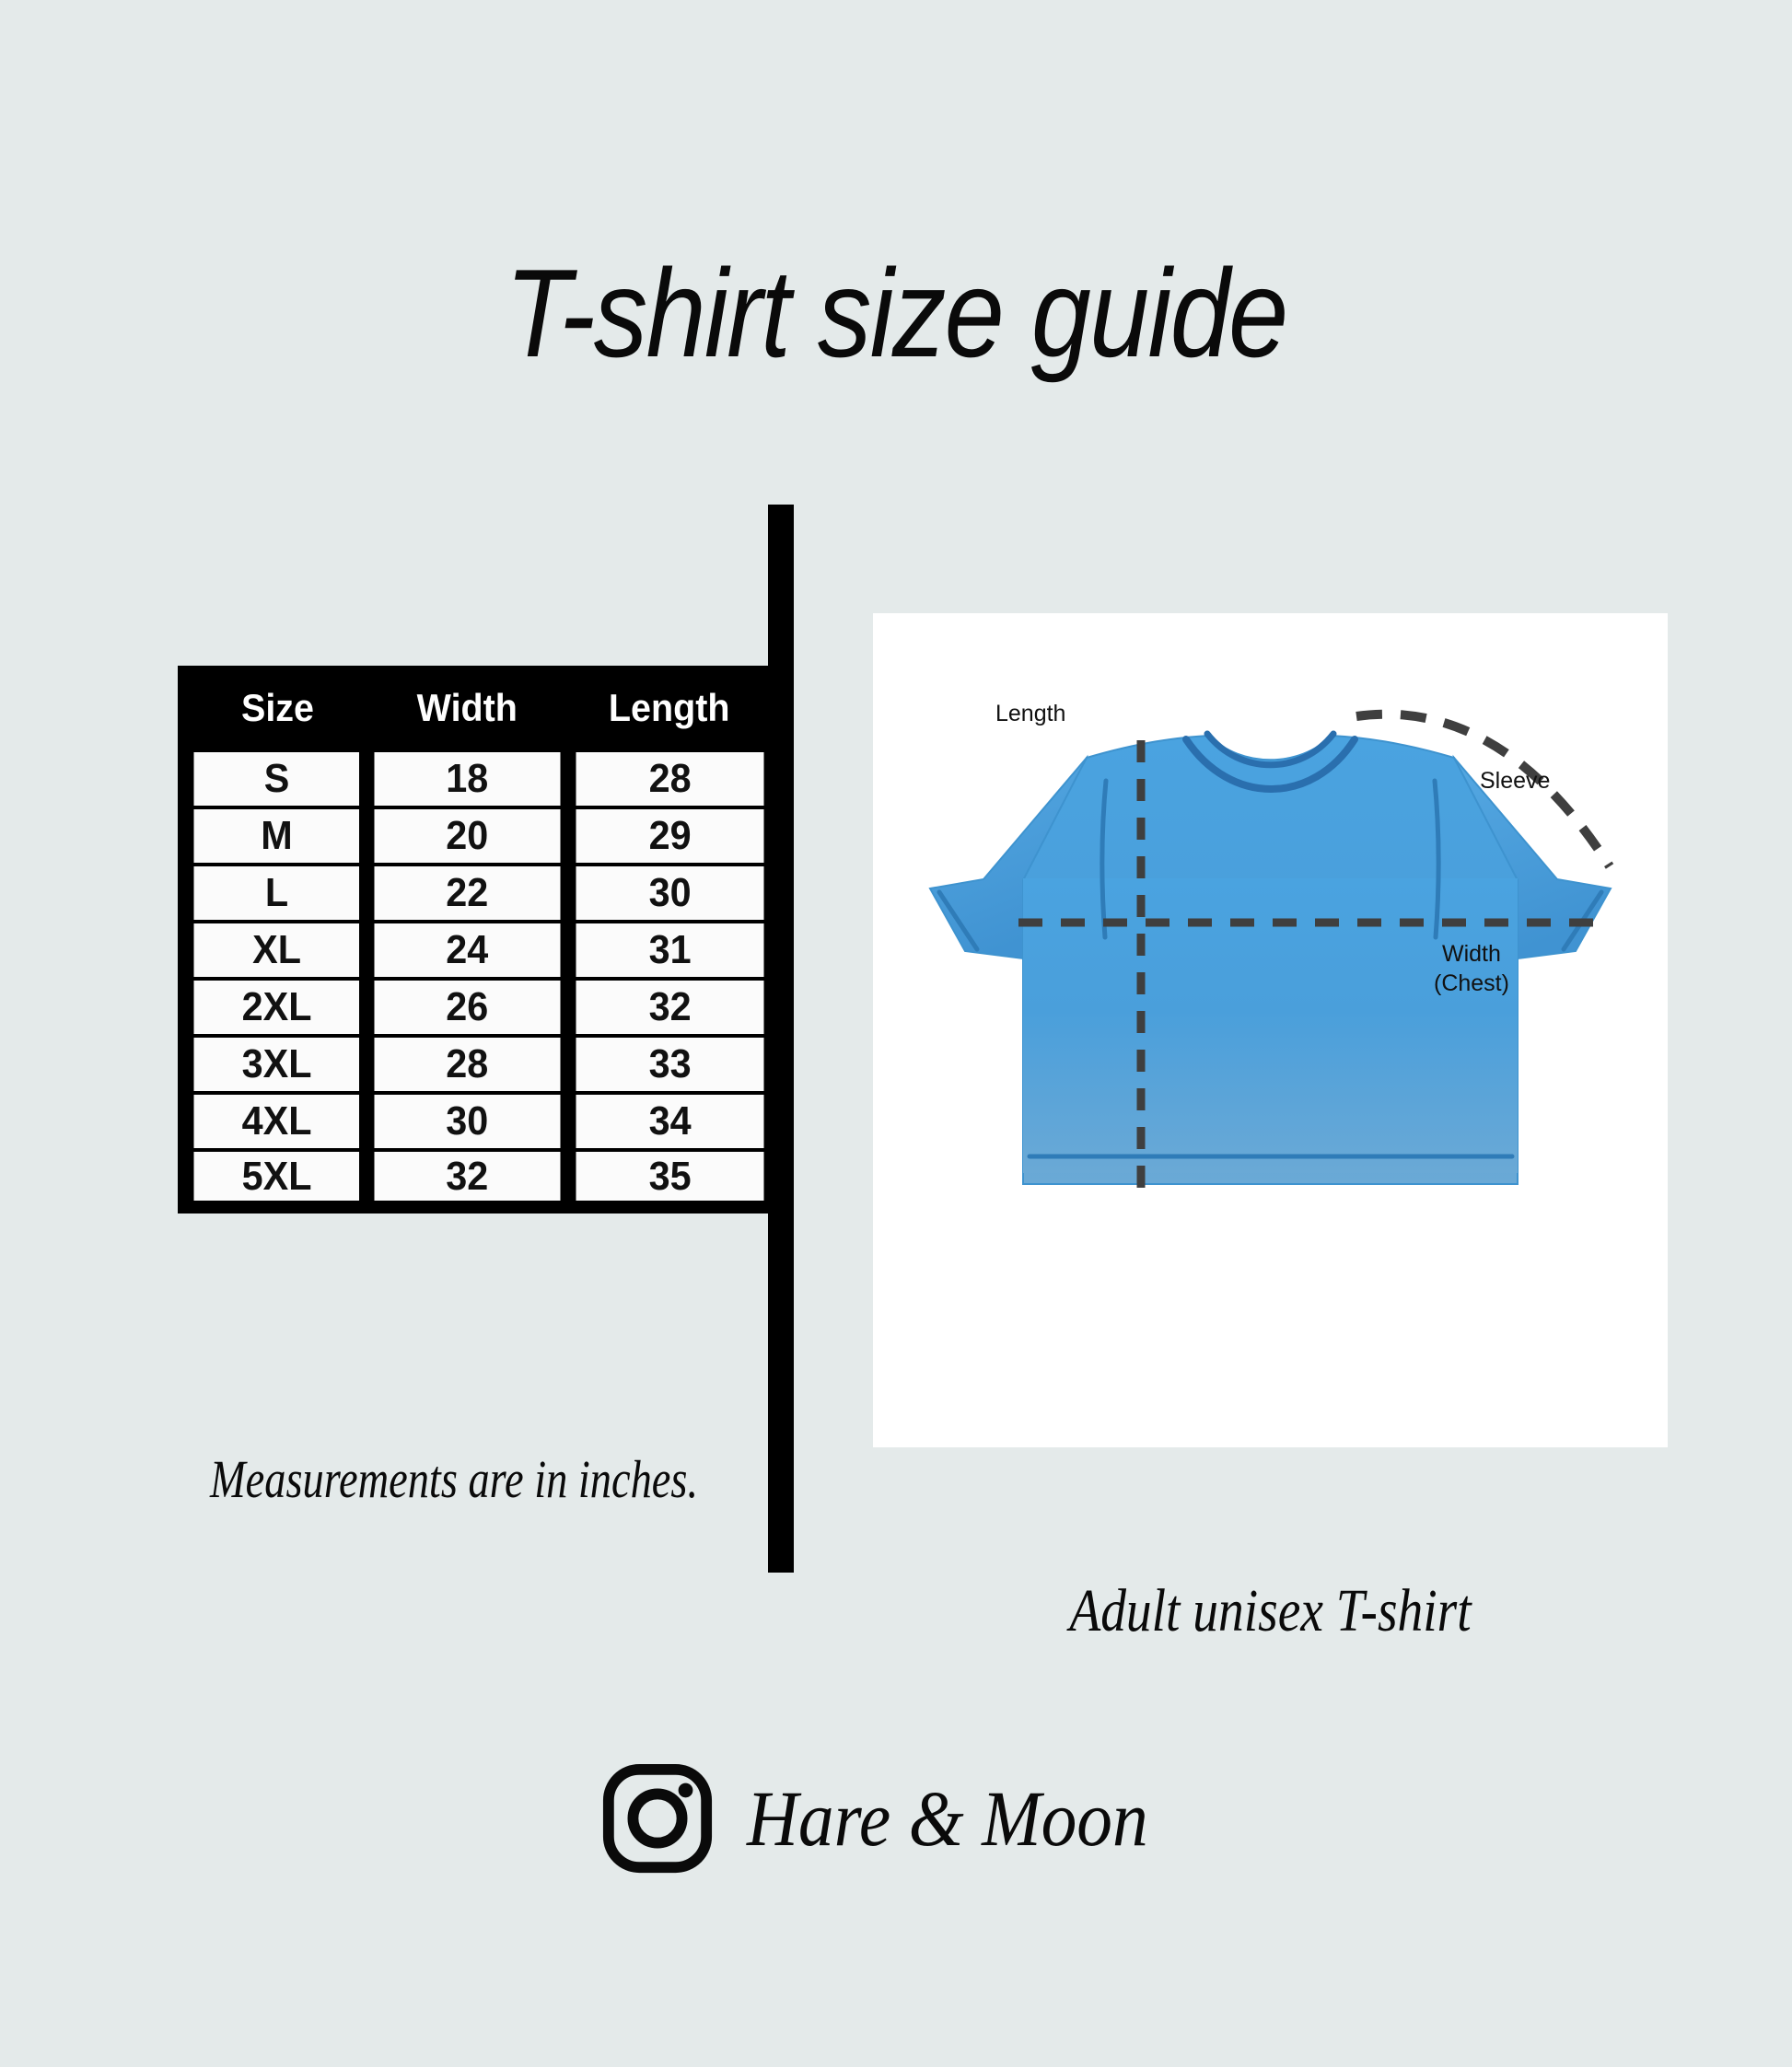 This screenshot has width=1792, height=2067. I want to click on cell-width: 18, so click(467, 779).